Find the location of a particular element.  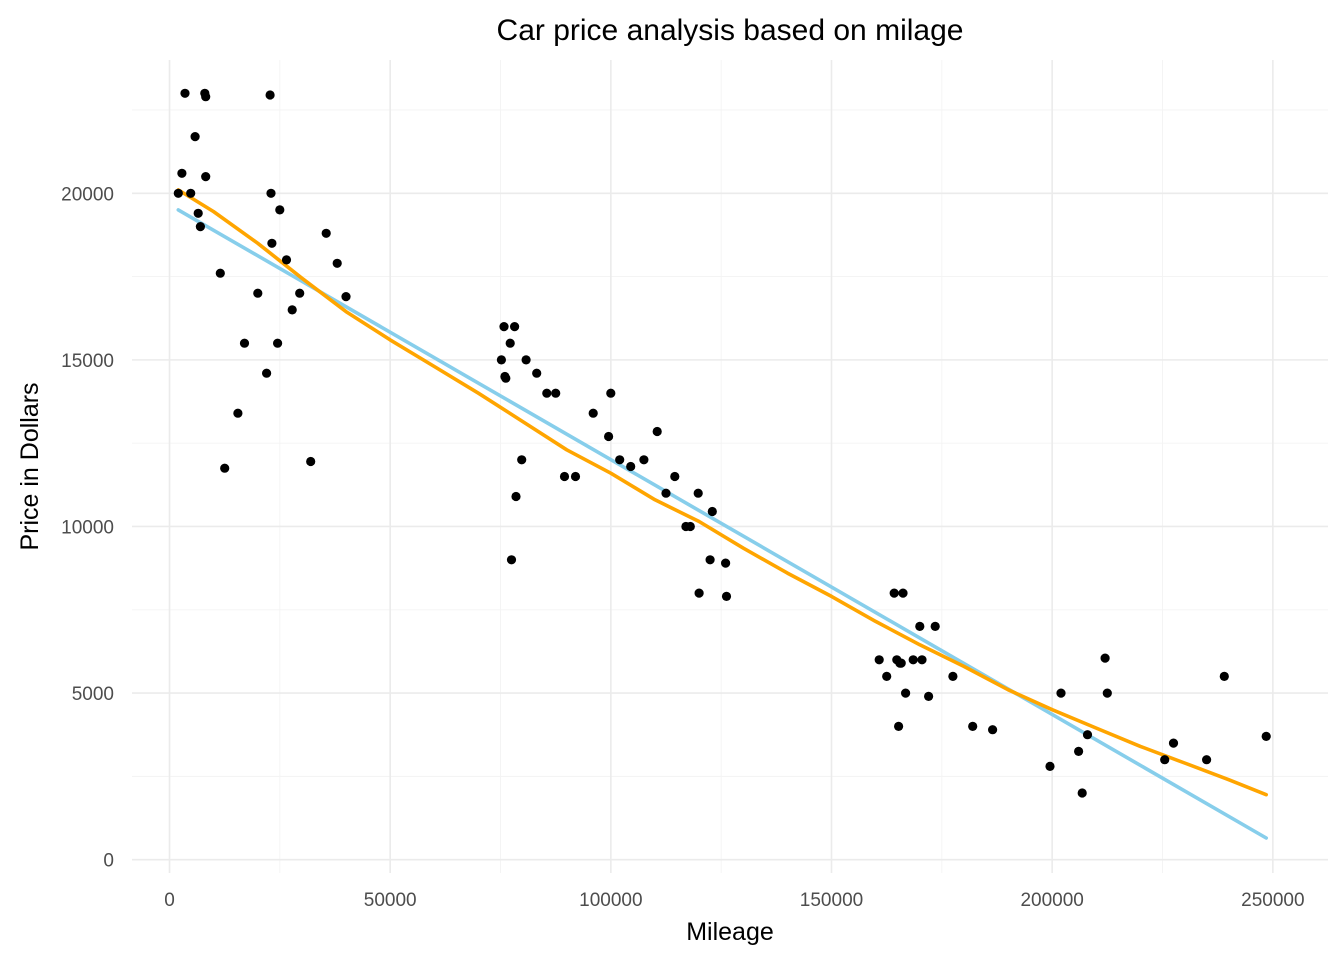

x-tick-label: 0 is located at coordinates (169, 900).